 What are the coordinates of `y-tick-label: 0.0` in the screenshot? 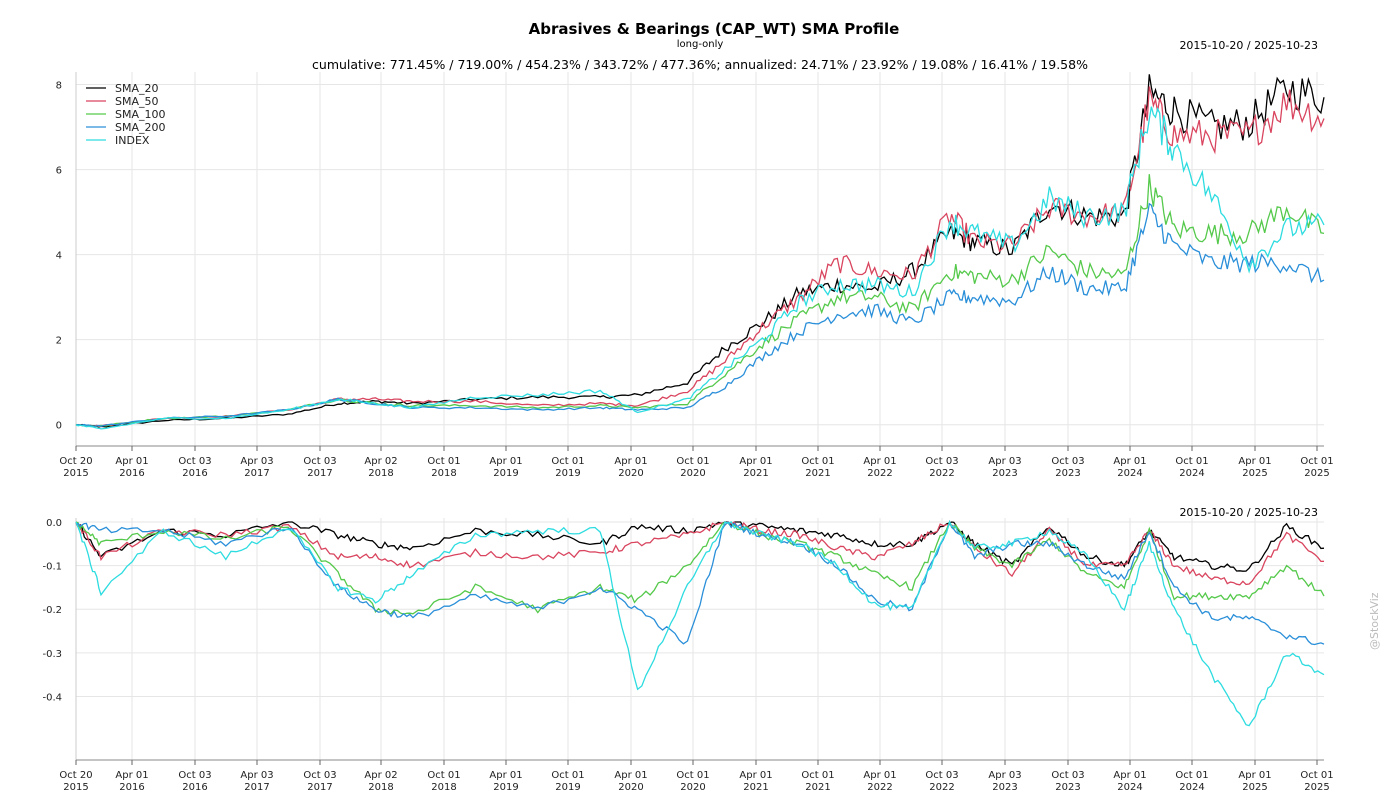 It's located at (54, 523).